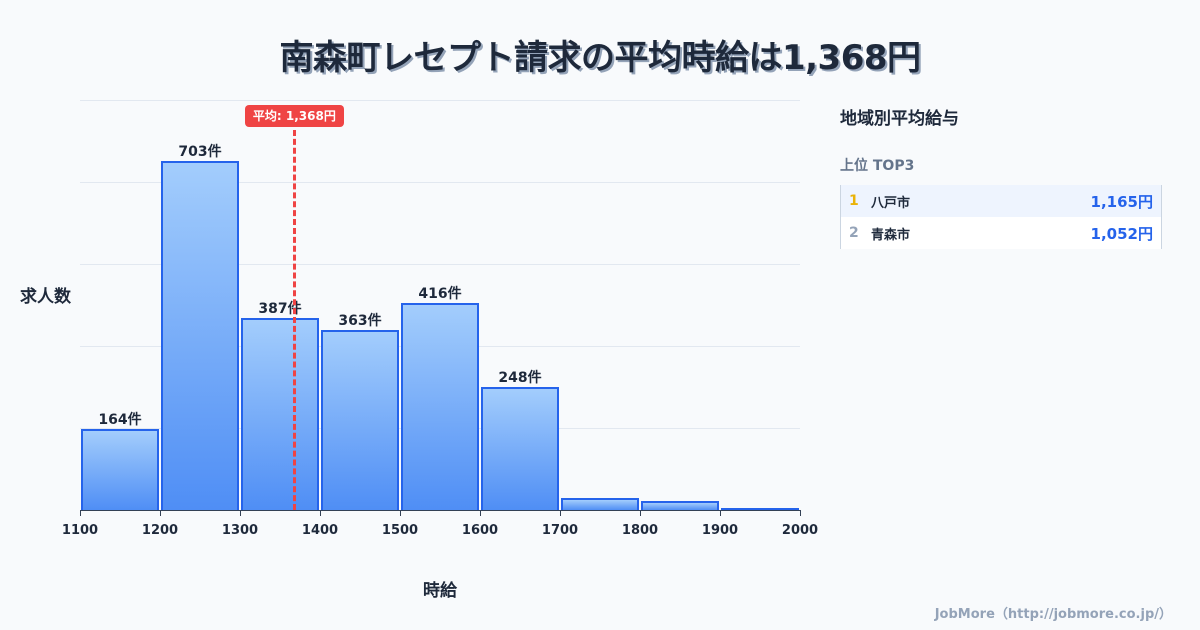  I want to click on x-tick-label: 1100, so click(80, 530).